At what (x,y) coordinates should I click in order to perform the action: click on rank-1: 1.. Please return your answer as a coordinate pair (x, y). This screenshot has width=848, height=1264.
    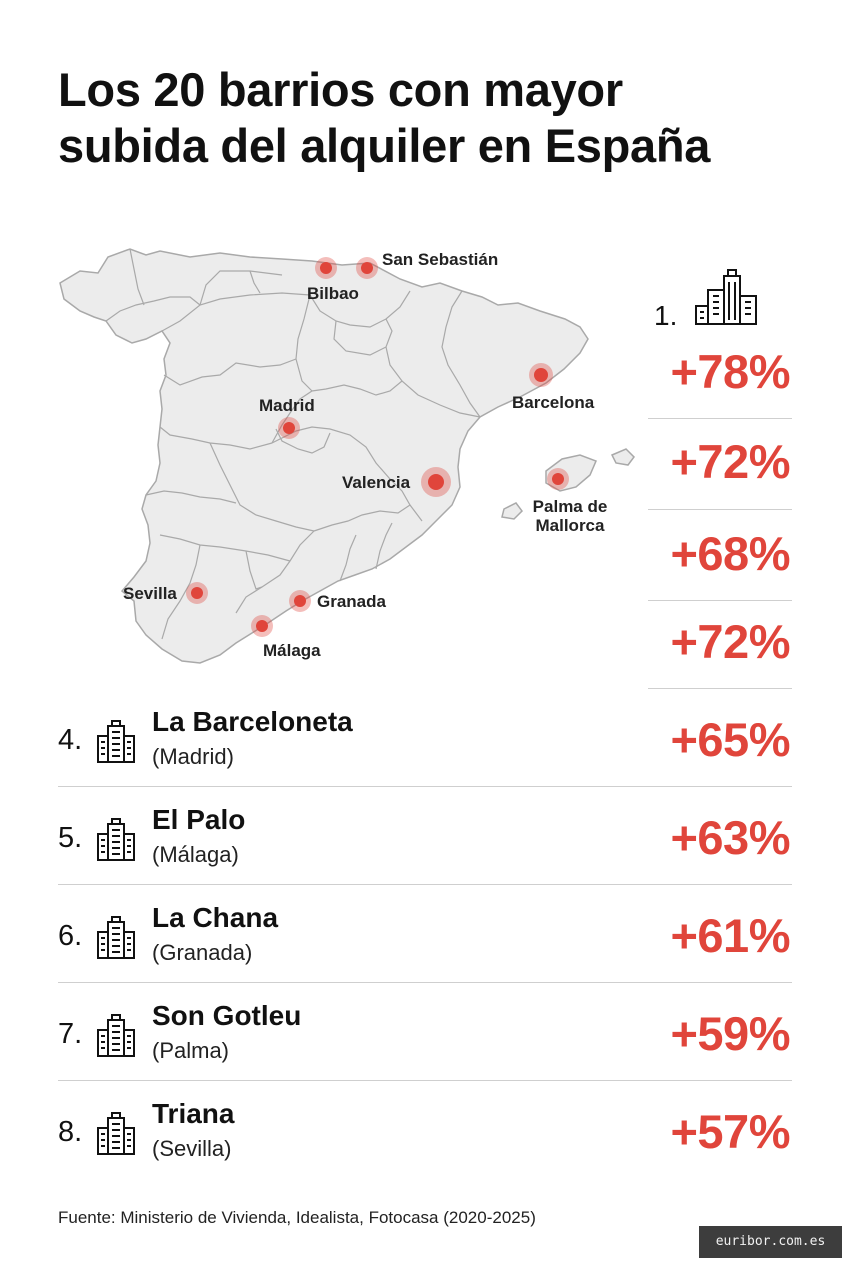
    Looking at the image, I should click on (666, 315).